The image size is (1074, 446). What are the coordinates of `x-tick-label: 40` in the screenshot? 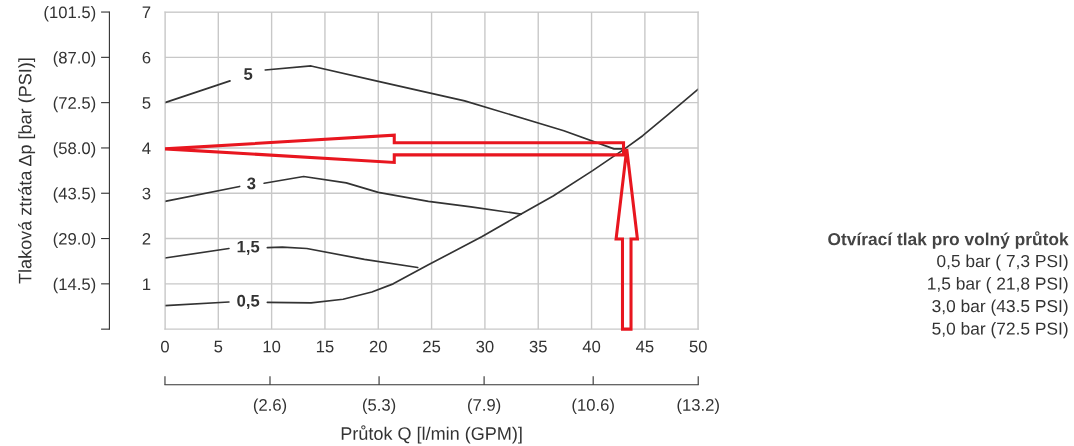 It's located at (591, 346).